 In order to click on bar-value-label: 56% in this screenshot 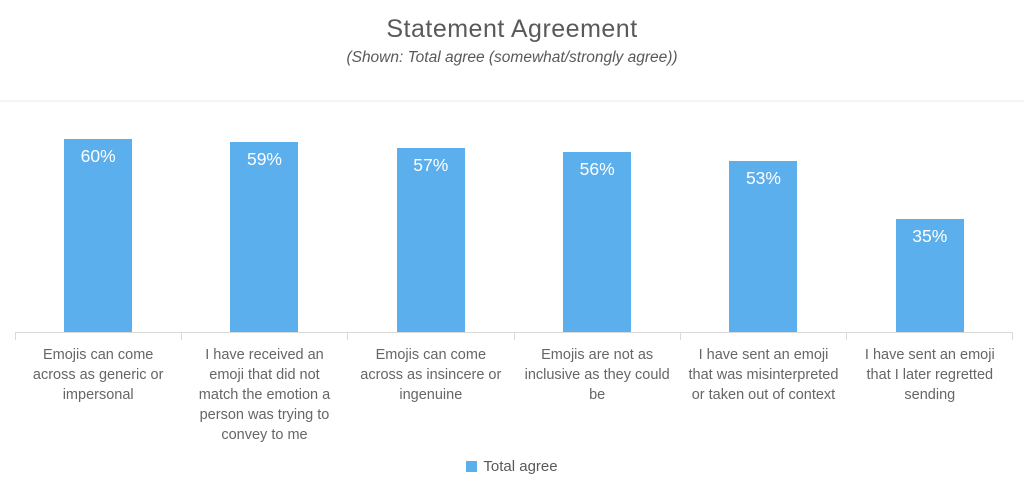, I will do `click(597, 169)`.